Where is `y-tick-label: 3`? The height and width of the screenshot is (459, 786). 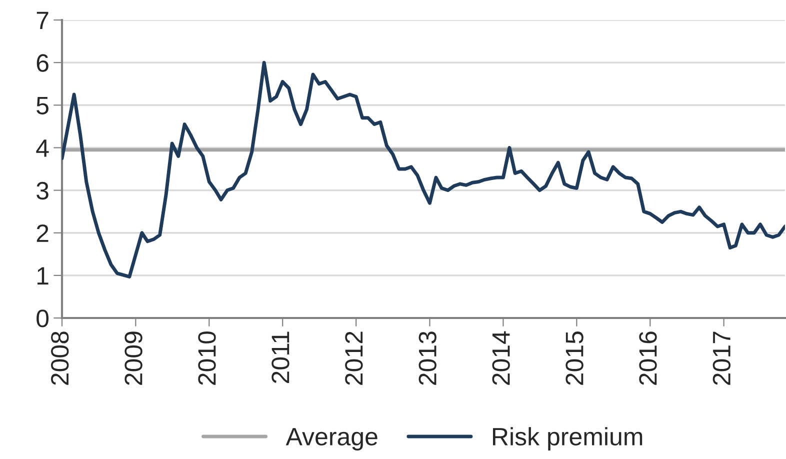 y-tick-label: 3 is located at coordinates (42, 191).